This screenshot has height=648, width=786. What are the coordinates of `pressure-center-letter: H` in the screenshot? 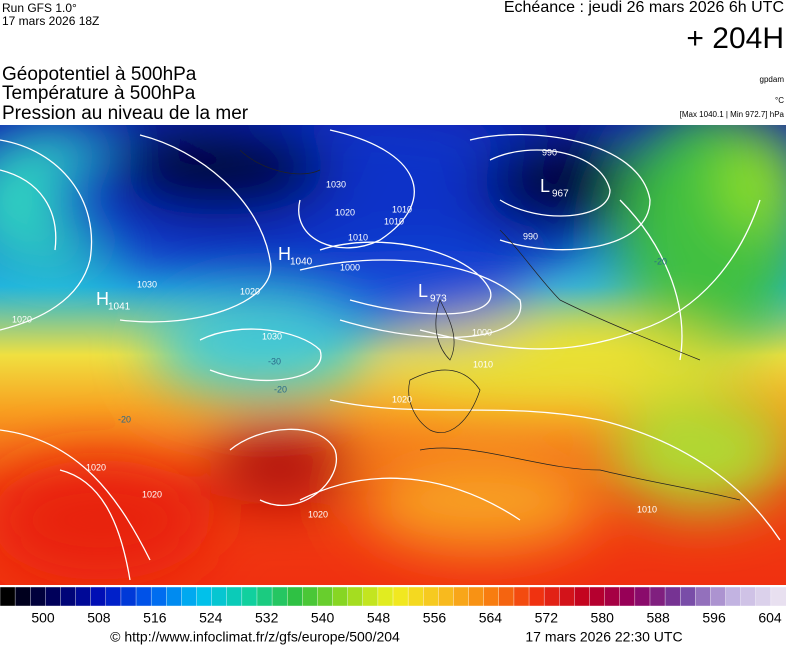 It's located at (284, 254).